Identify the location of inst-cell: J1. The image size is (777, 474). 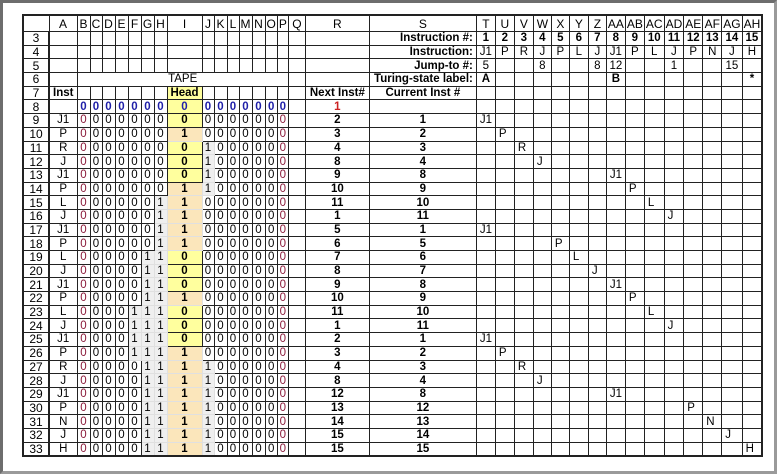
(63, 230).